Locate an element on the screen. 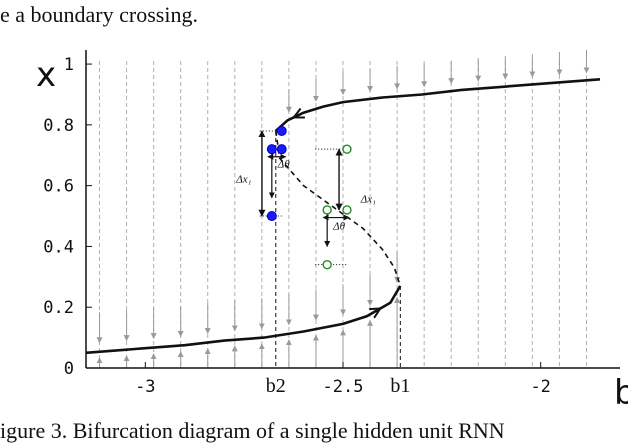 The image size is (628, 444). bifurcation-label: b2 is located at coordinates (276, 386).